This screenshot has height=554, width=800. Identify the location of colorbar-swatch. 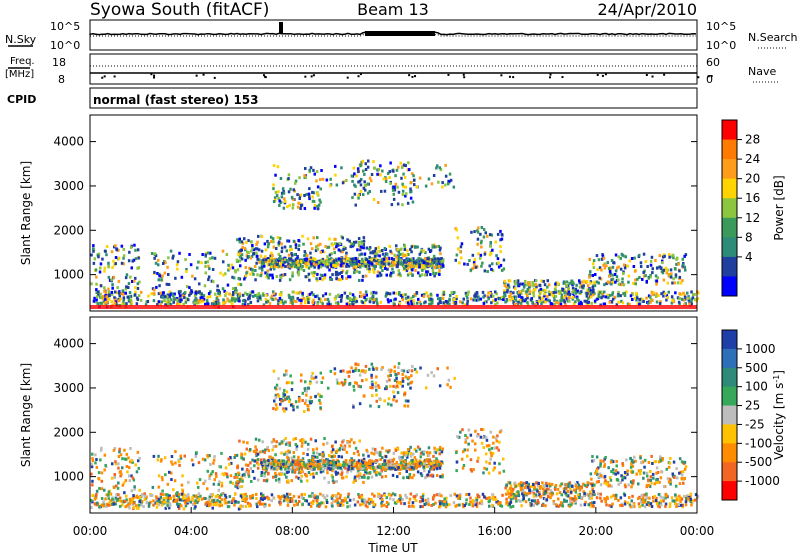
(729, 266).